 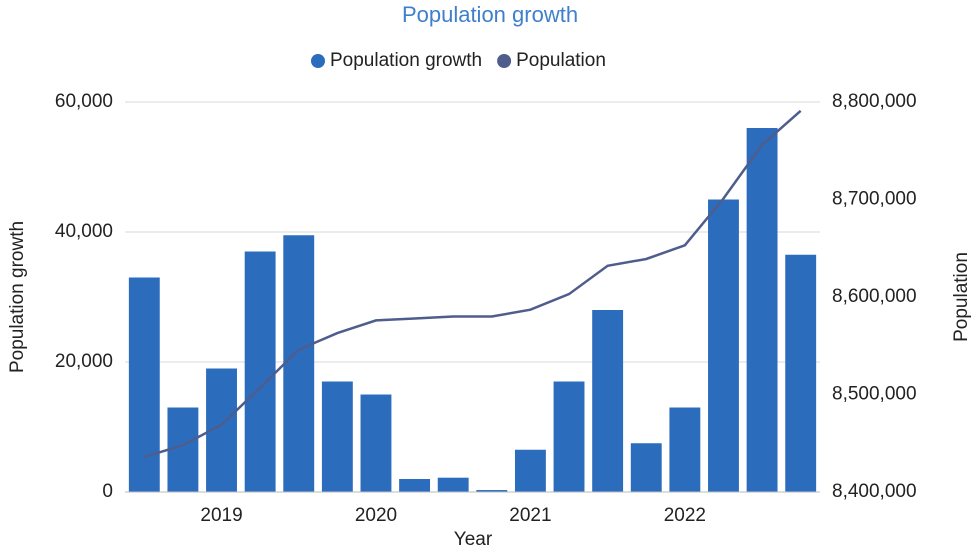 I want to click on y-tick-label: 40,000, so click(x=84, y=231).